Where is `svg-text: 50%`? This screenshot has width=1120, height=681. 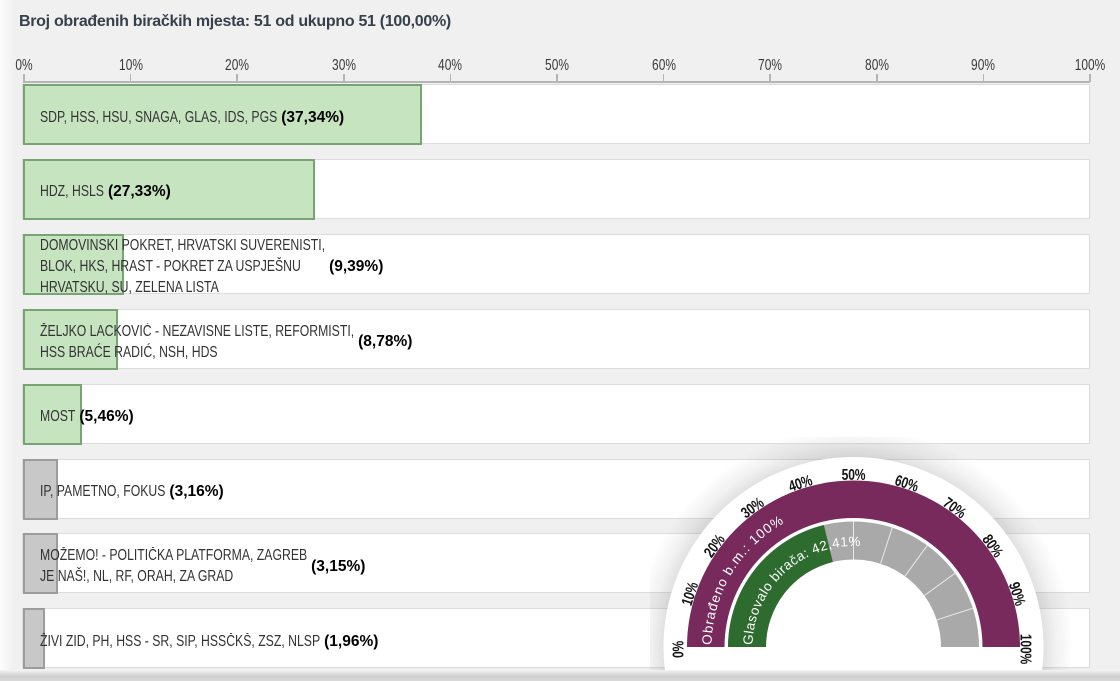 svg-text: 50% is located at coordinates (854, 475).